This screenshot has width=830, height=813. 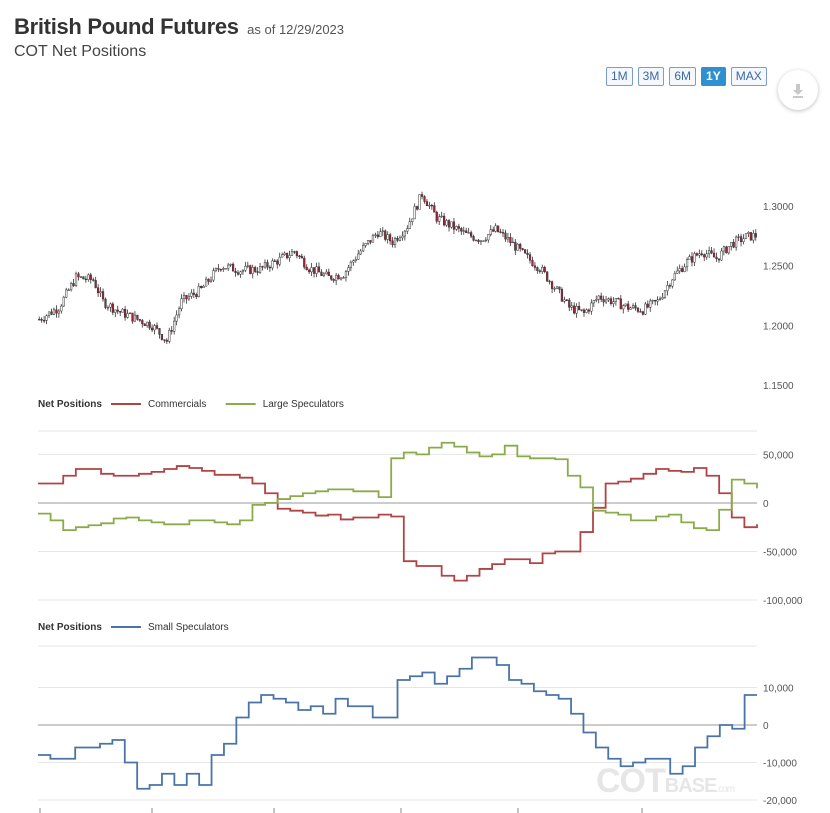 What do you see at coordinates (778, 326) in the screenshot?
I see `price-ytick-label: 1.2000` at bounding box center [778, 326].